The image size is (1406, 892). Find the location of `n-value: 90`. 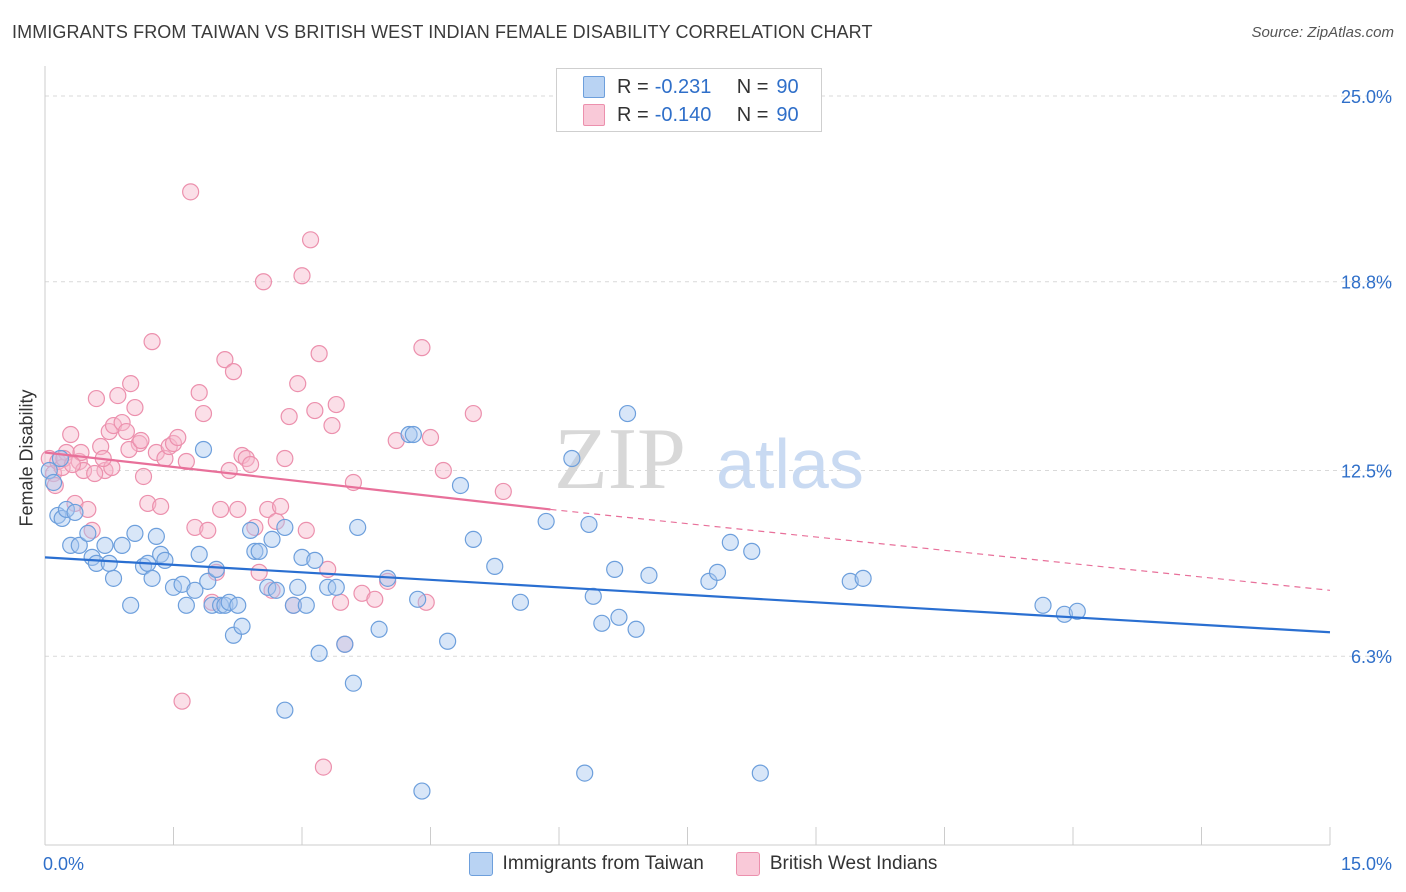

n-value: 90 is located at coordinates (787, 86).